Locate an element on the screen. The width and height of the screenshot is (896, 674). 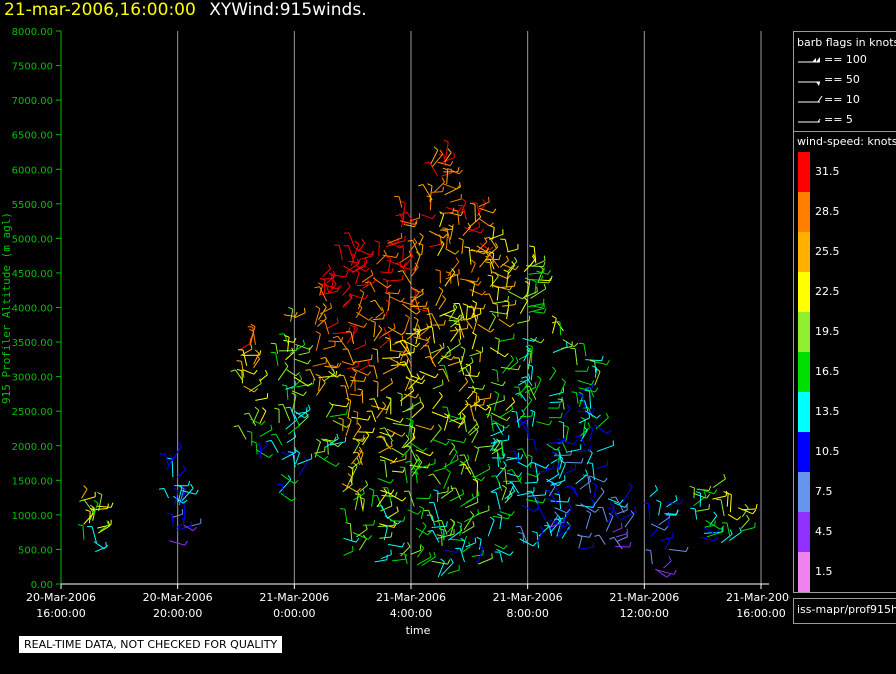
x-tick-label-time: 16:00:00 is located at coordinates (60, 613).